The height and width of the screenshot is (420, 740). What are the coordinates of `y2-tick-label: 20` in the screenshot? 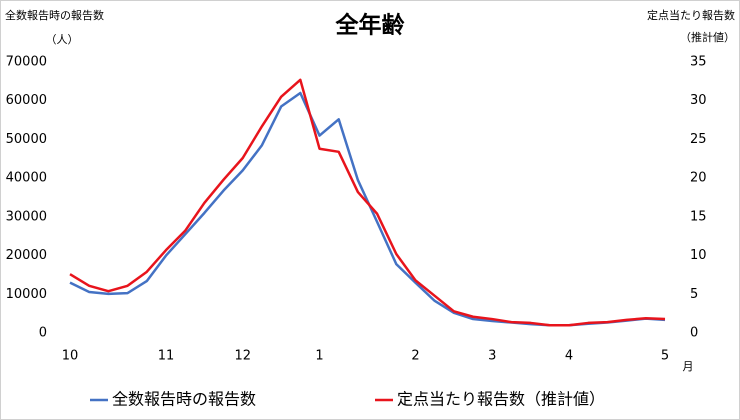 It's located at (698, 178).